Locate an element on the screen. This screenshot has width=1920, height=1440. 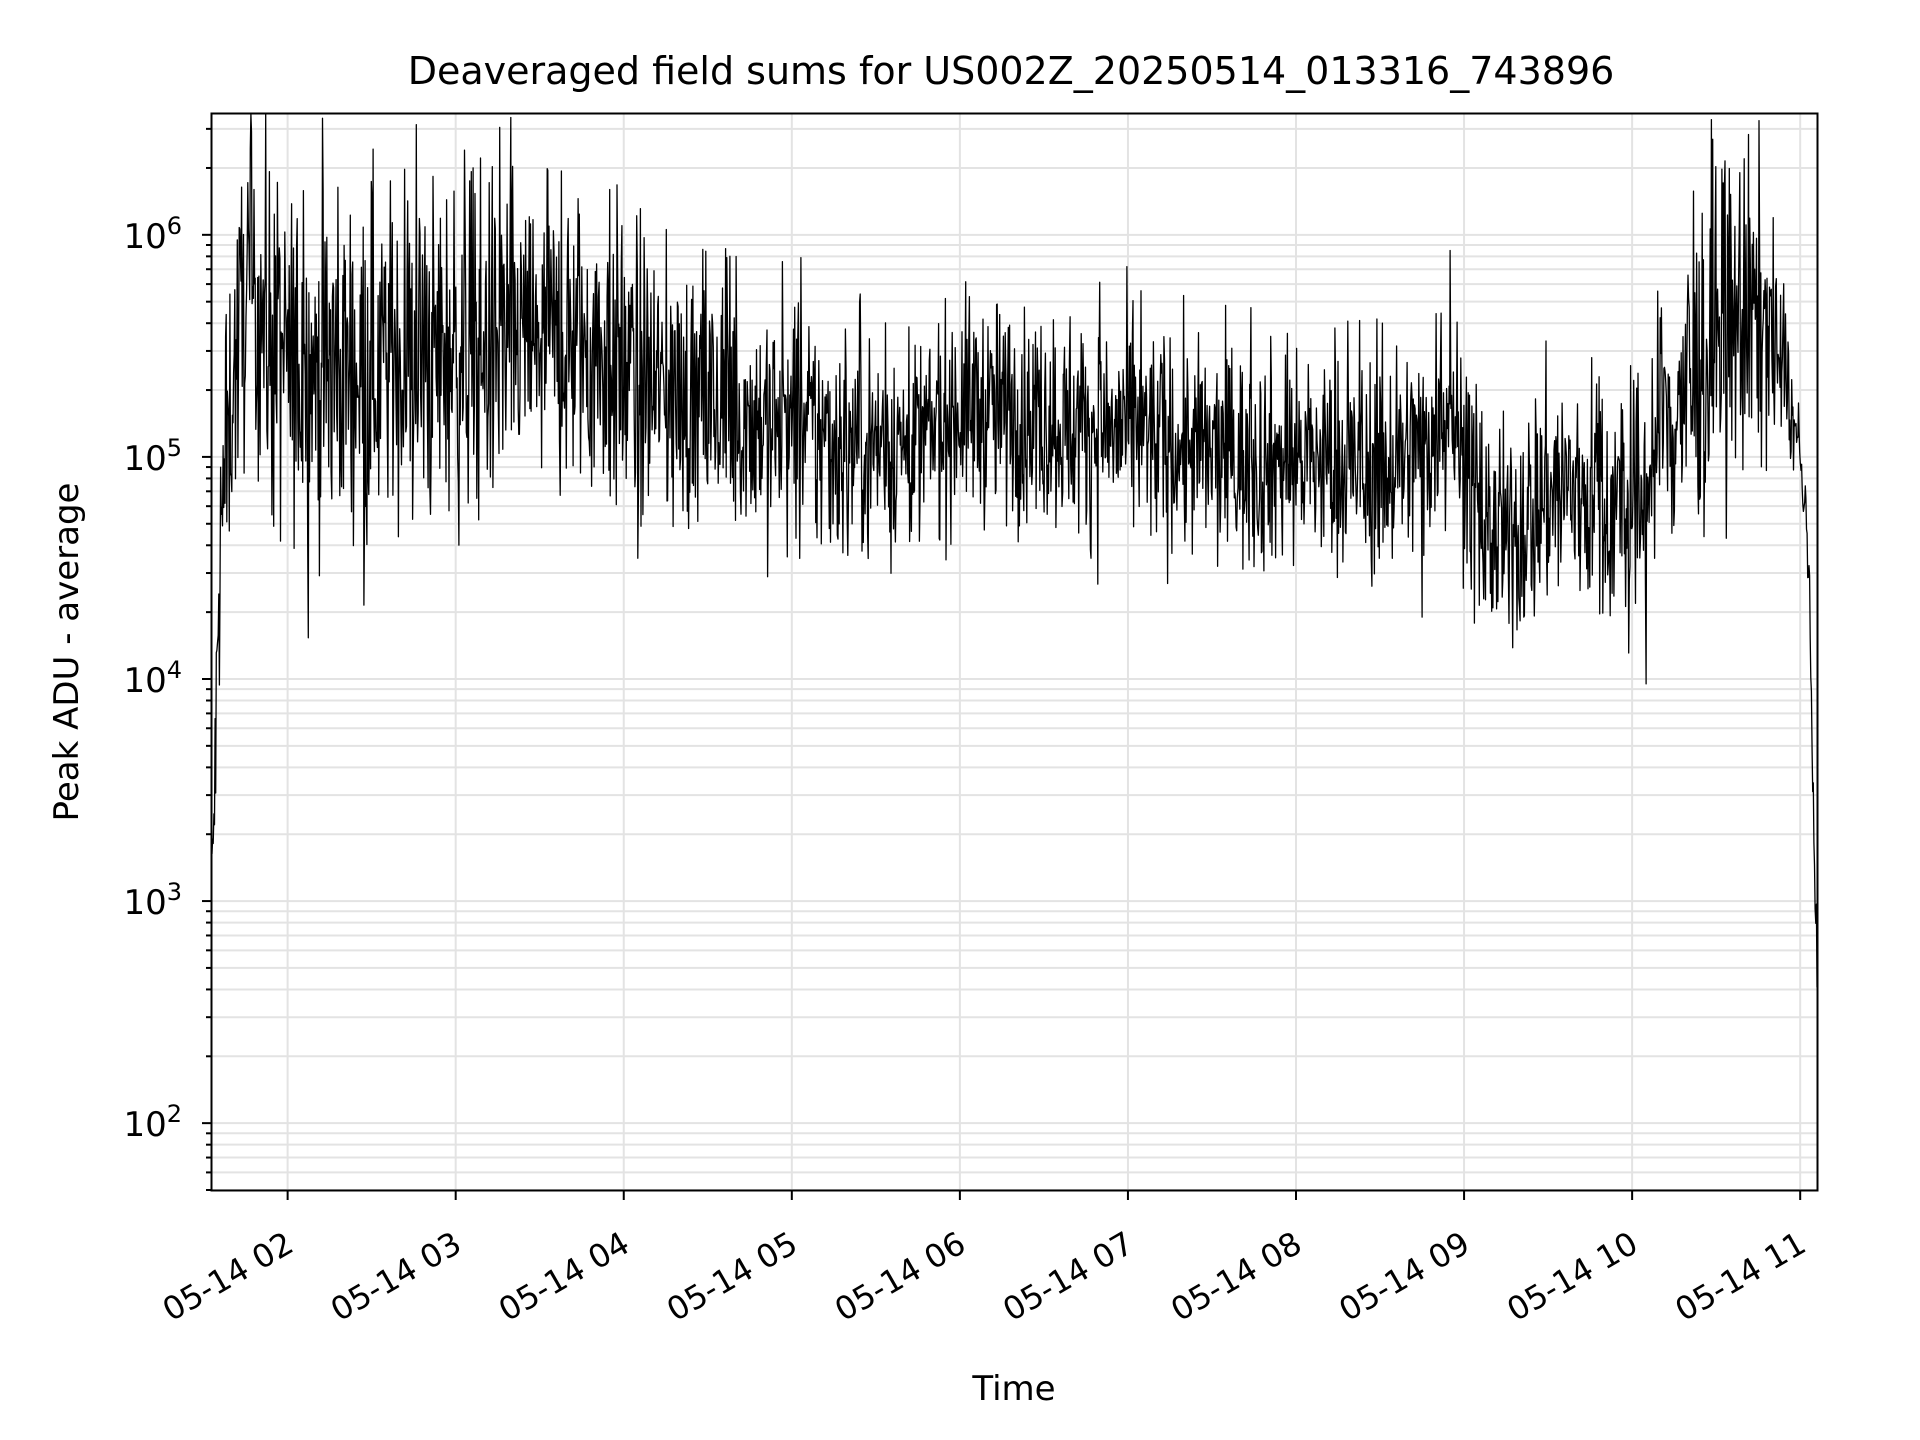
y-tick-label: 10⁶ is located at coordinates (152, 234).